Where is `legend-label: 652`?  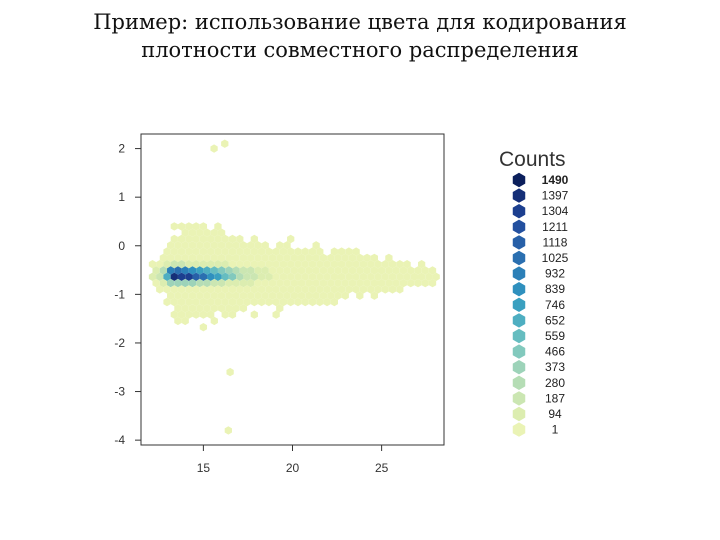
legend-label: 652 is located at coordinates (555, 320).